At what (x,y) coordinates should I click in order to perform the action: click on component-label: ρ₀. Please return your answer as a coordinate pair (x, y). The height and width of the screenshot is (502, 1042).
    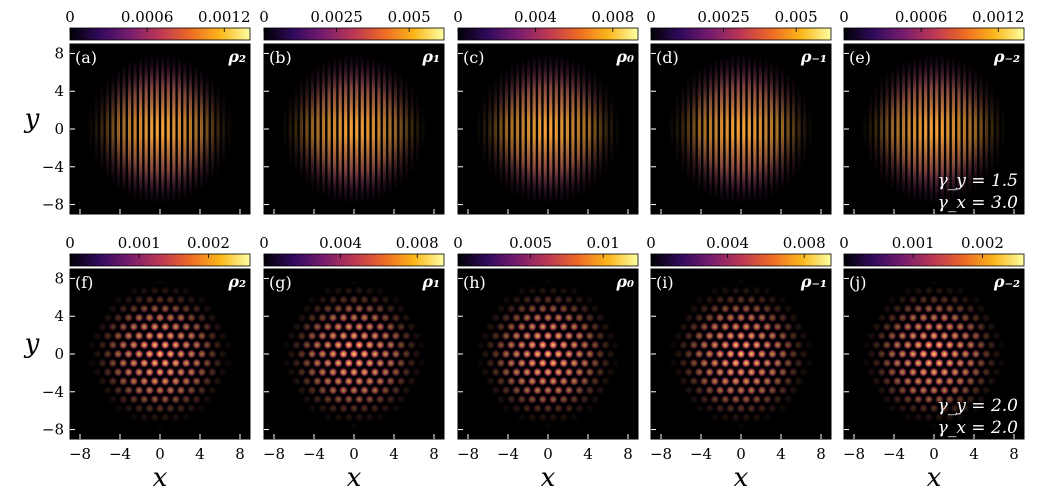
    Looking at the image, I should click on (624, 56).